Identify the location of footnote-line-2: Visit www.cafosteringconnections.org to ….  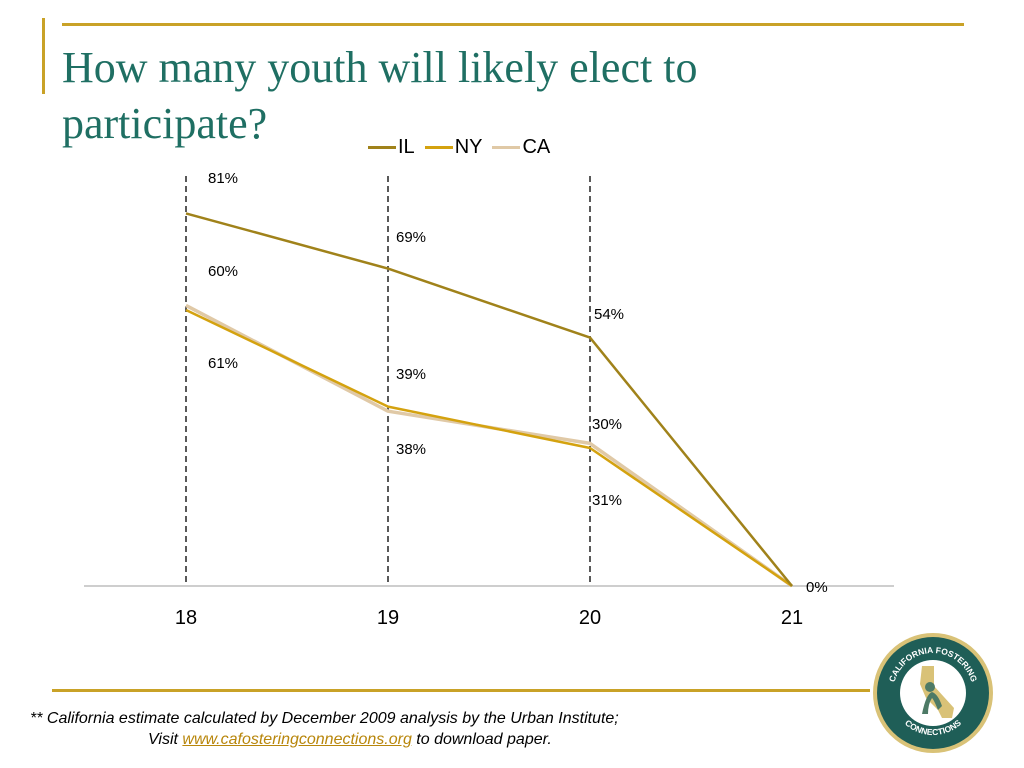
(425, 739).